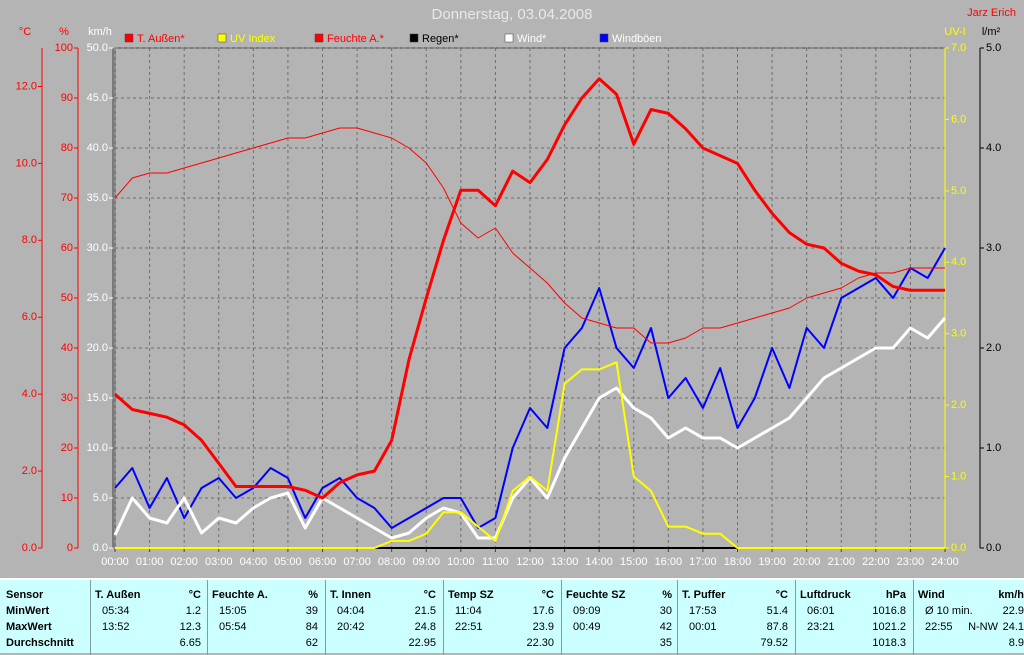  Describe the element at coordinates (100, 32) in the screenshot. I see `axis-title: km/h` at that location.